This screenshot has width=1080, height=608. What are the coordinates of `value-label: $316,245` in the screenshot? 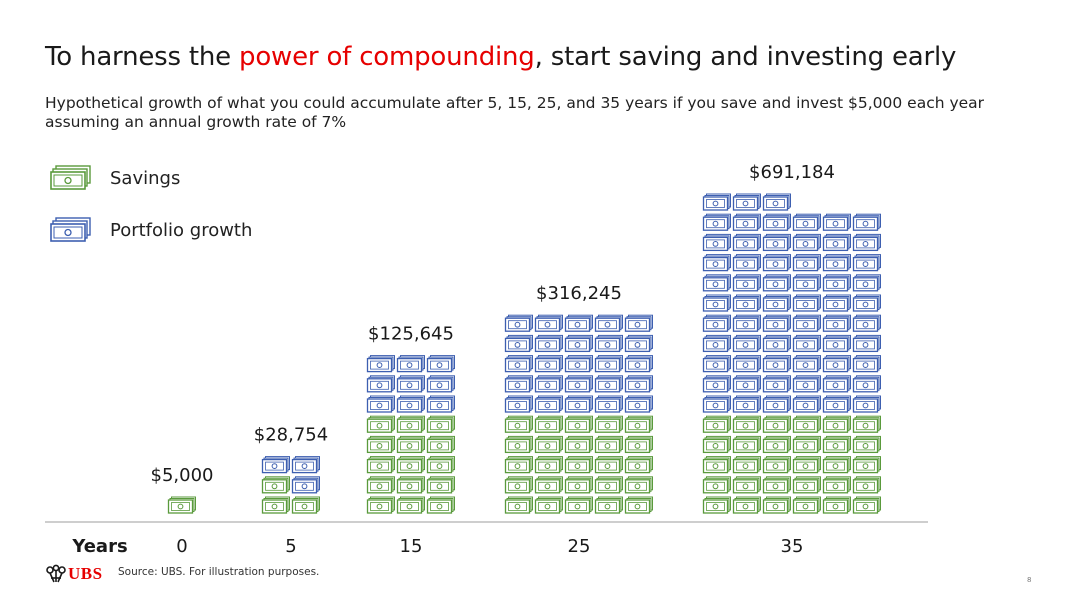 It's located at (579, 293).